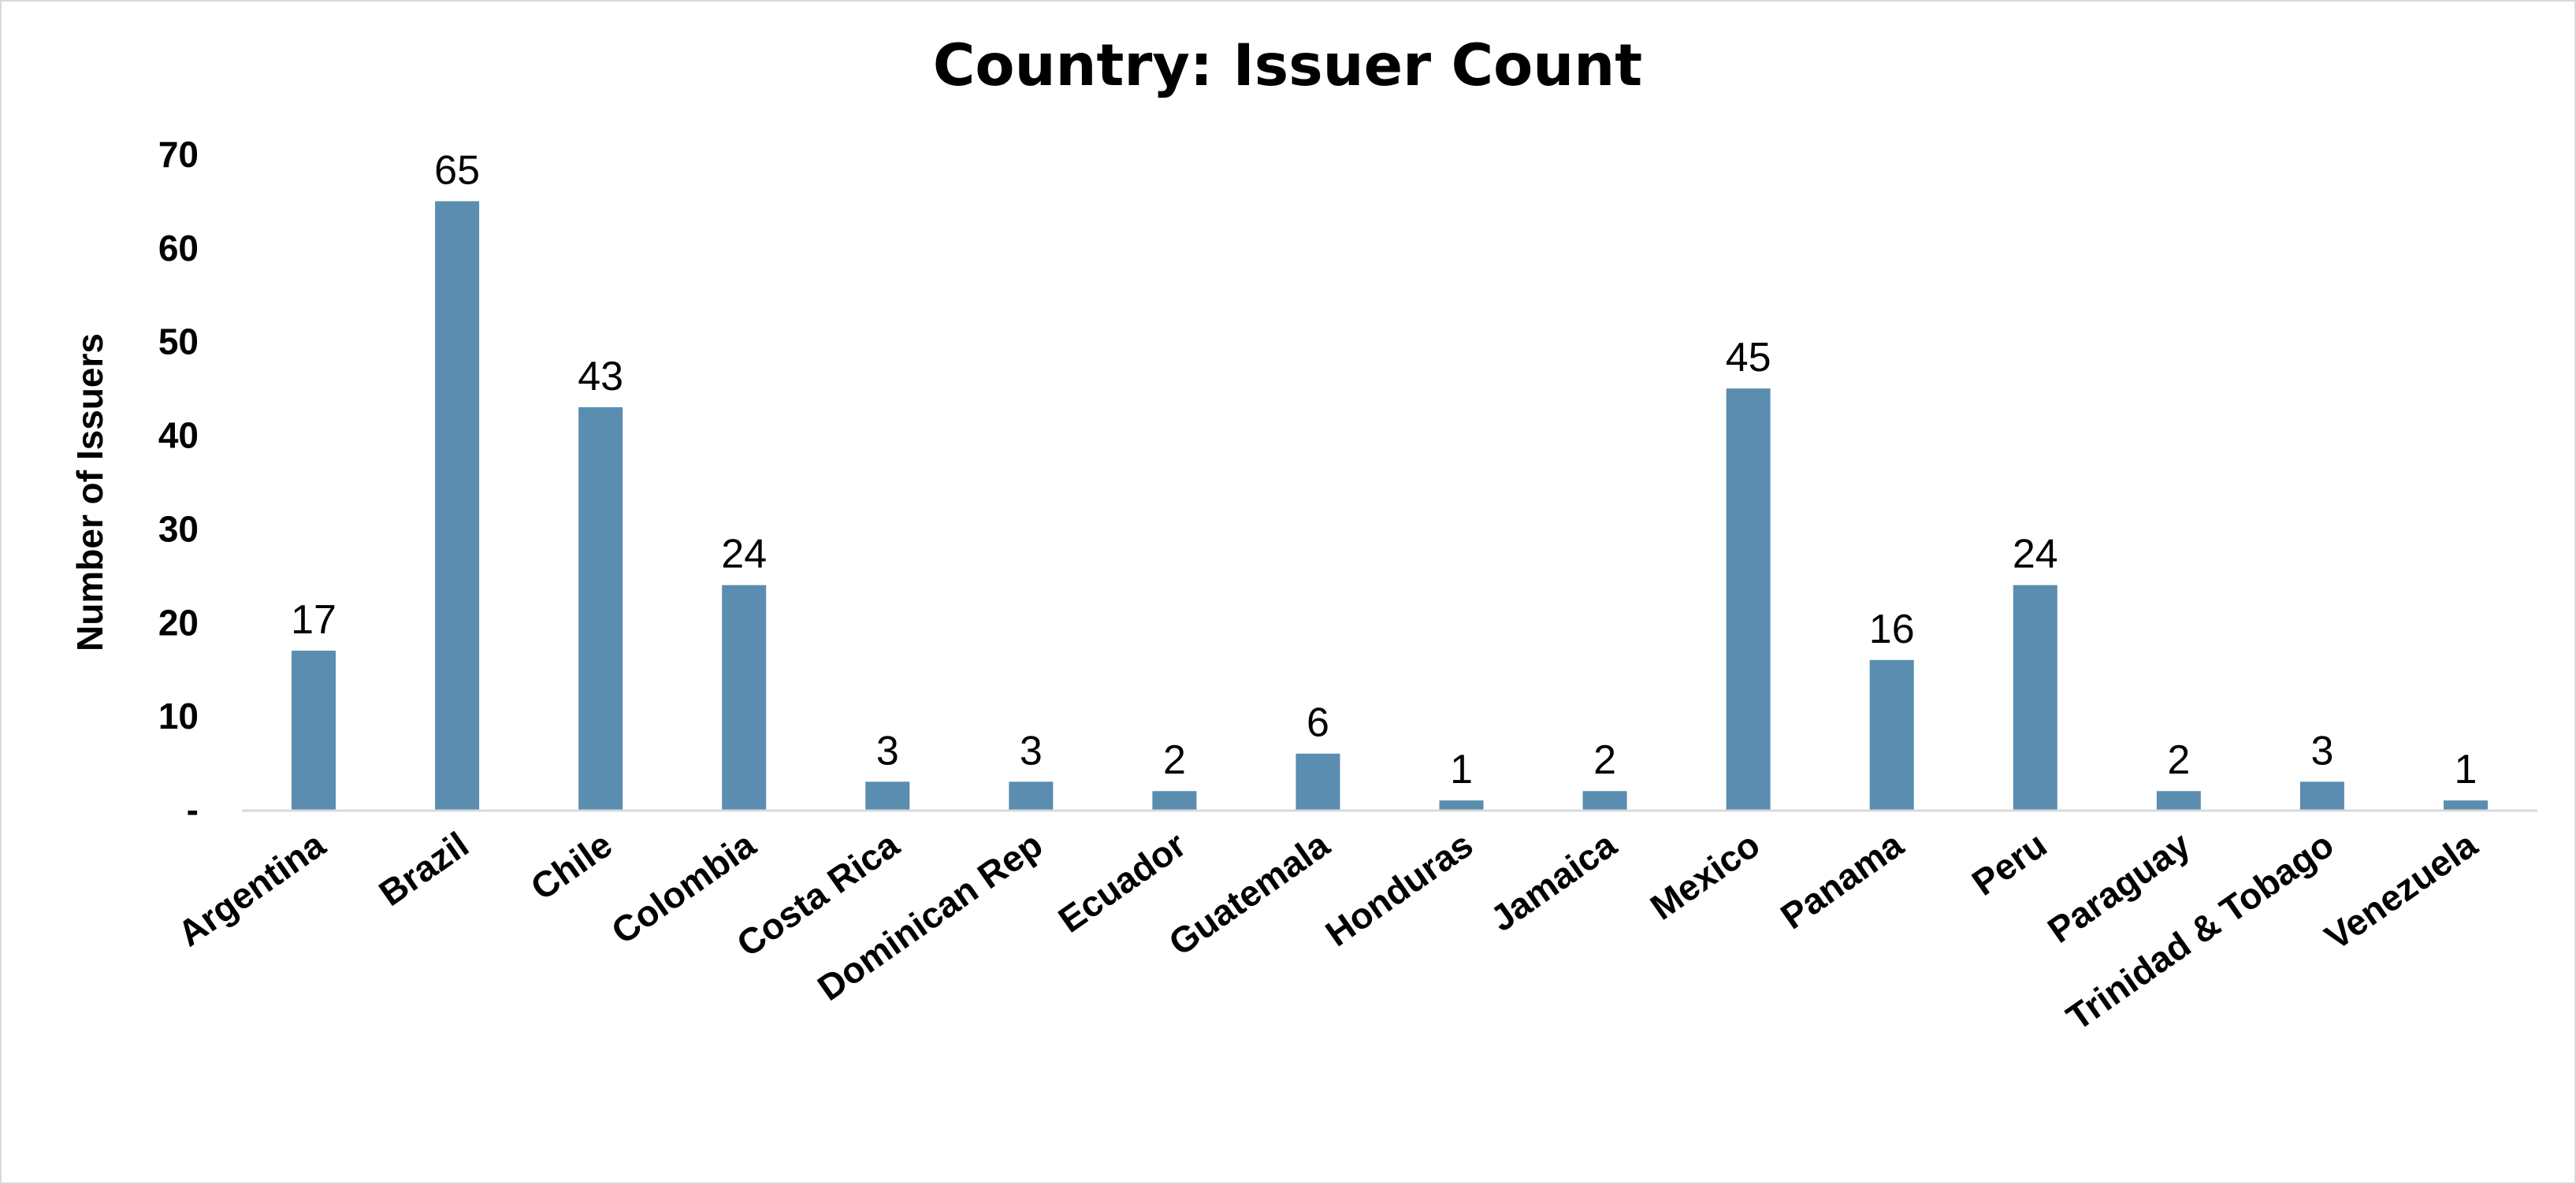  Describe the element at coordinates (1705, 876) in the screenshot. I see `x-tick-label: Mexico` at that location.